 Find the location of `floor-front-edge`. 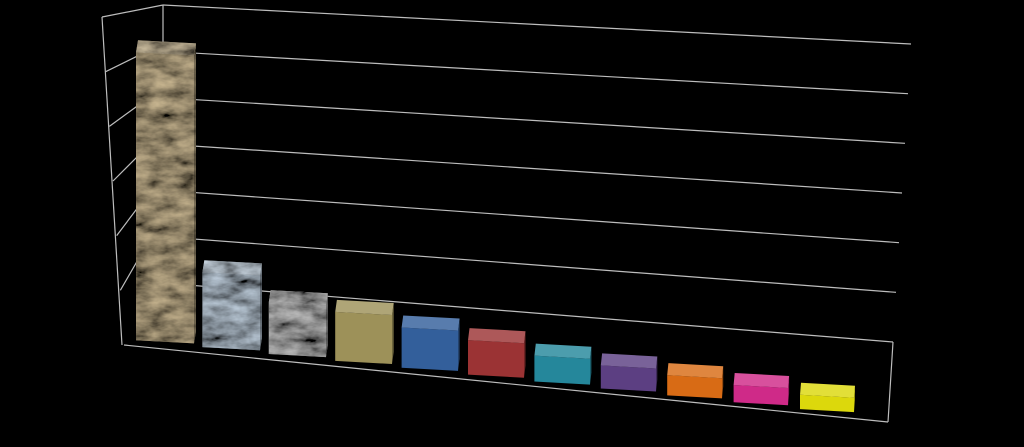

floor-front-edge is located at coordinates (506, 383).